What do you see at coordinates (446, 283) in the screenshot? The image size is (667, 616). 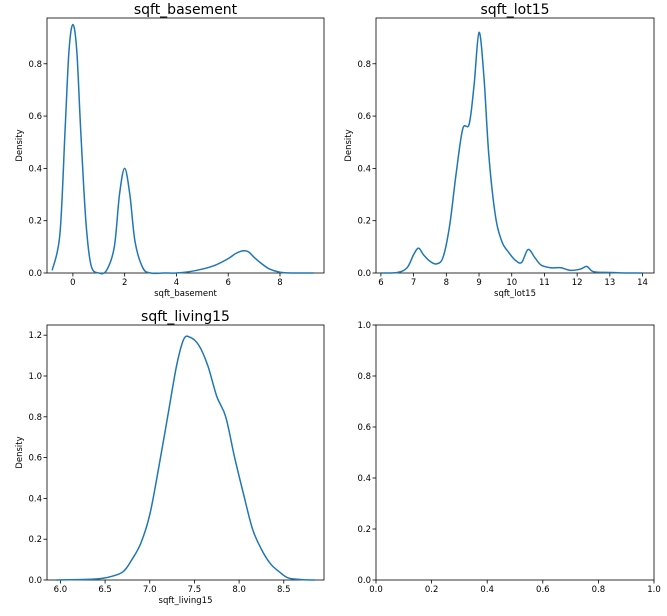 I see `panel-2-x-tick-label: 8` at bounding box center [446, 283].